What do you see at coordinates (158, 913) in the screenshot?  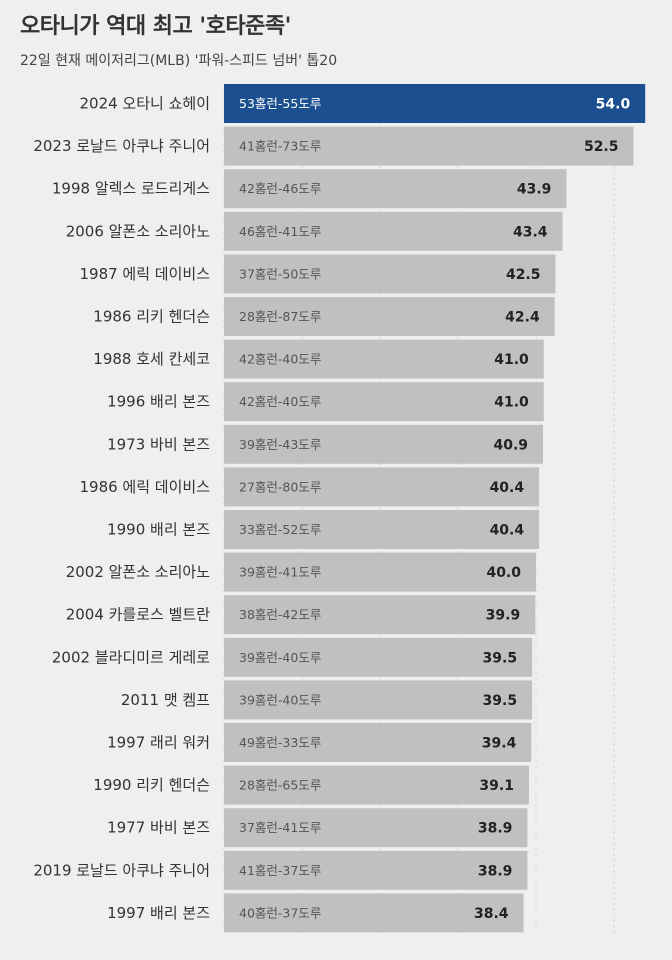 I see `category-label: 1997 배리 본즈` at bounding box center [158, 913].